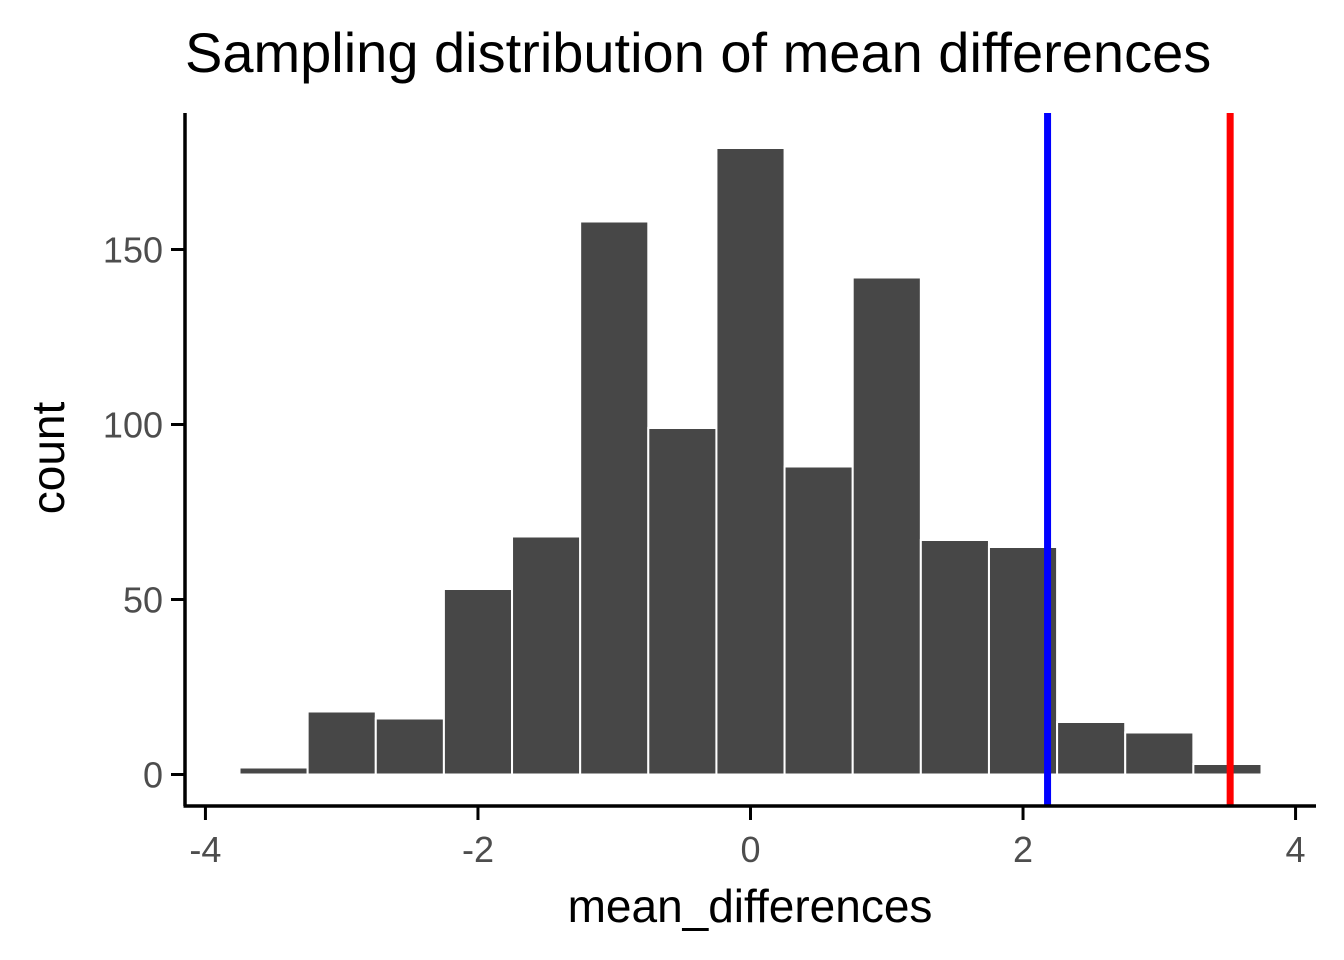 The height and width of the screenshot is (960, 1344). Describe the element at coordinates (750, 906) in the screenshot. I see `x-axis-title: mean_differences` at that location.